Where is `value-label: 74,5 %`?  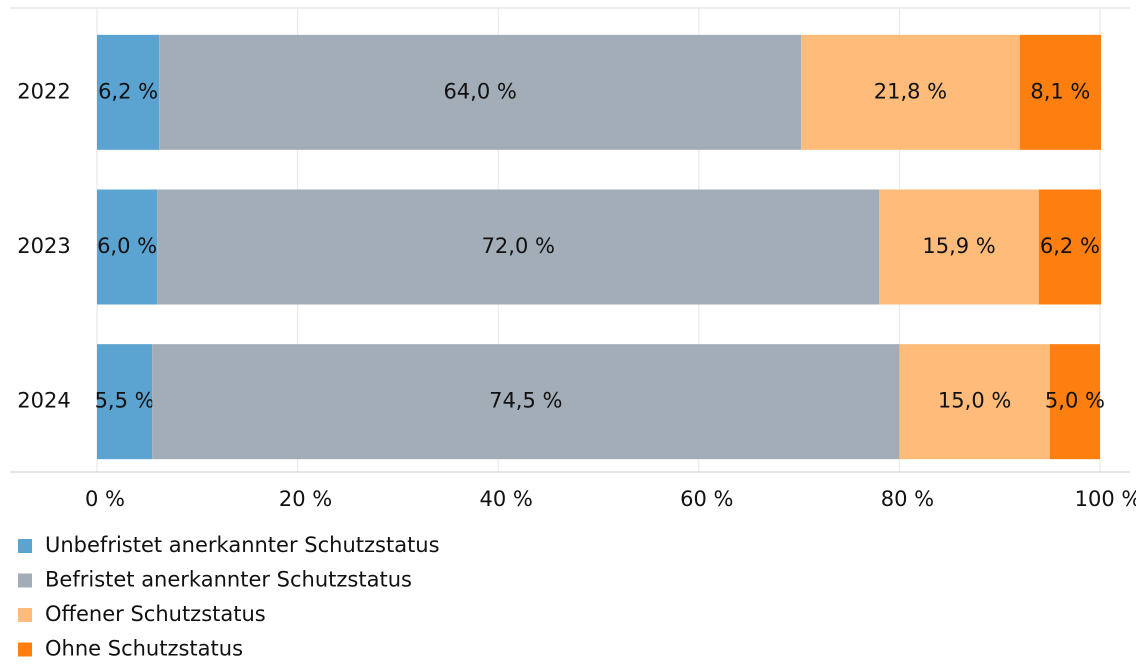
value-label: 74,5 % is located at coordinates (525, 401).